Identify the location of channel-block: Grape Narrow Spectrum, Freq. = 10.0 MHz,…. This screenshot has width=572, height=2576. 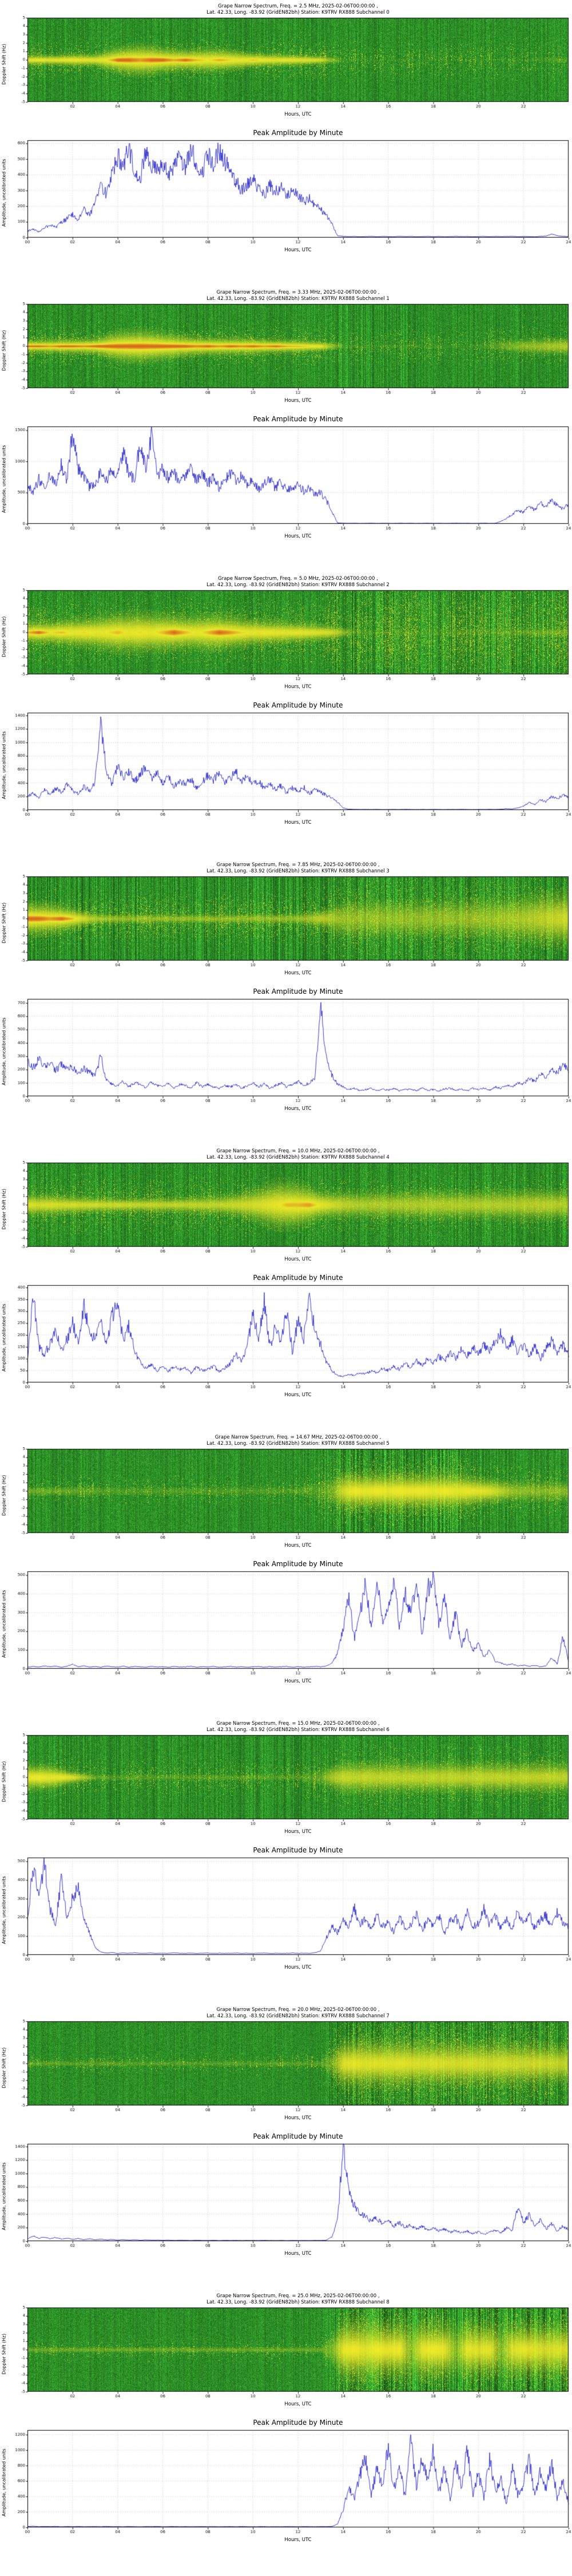
(286, 1288).